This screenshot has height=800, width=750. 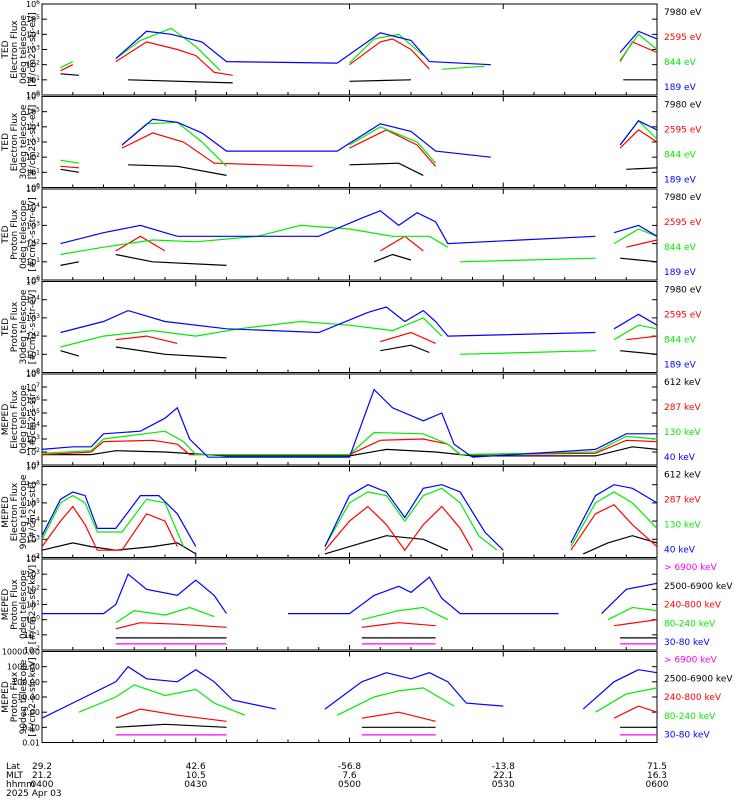 What do you see at coordinates (386, 615) in the screenshot?
I see `series-80-240-kev` at bounding box center [386, 615].